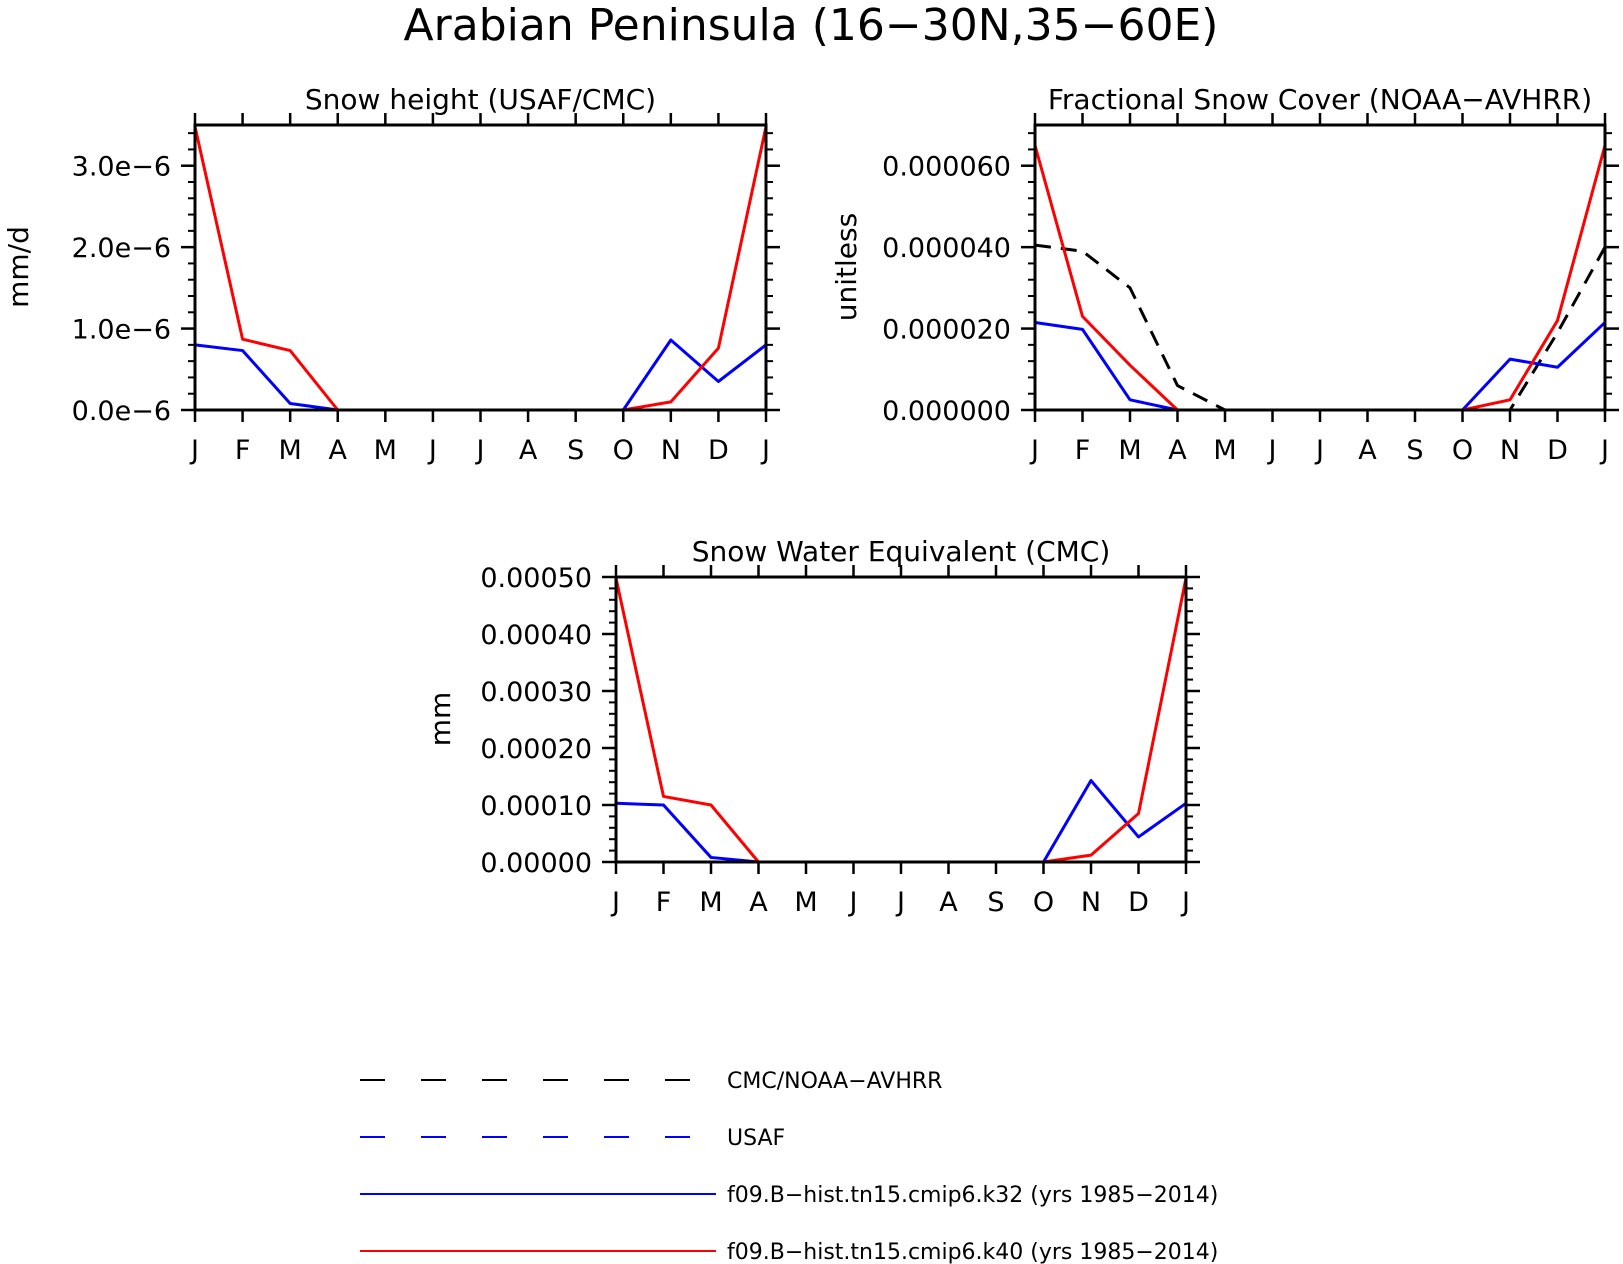  What do you see at coordinates (946, 411) in the screenshot?
I see `y-tick-label: 0.000000` at bounding box center [946, 411].